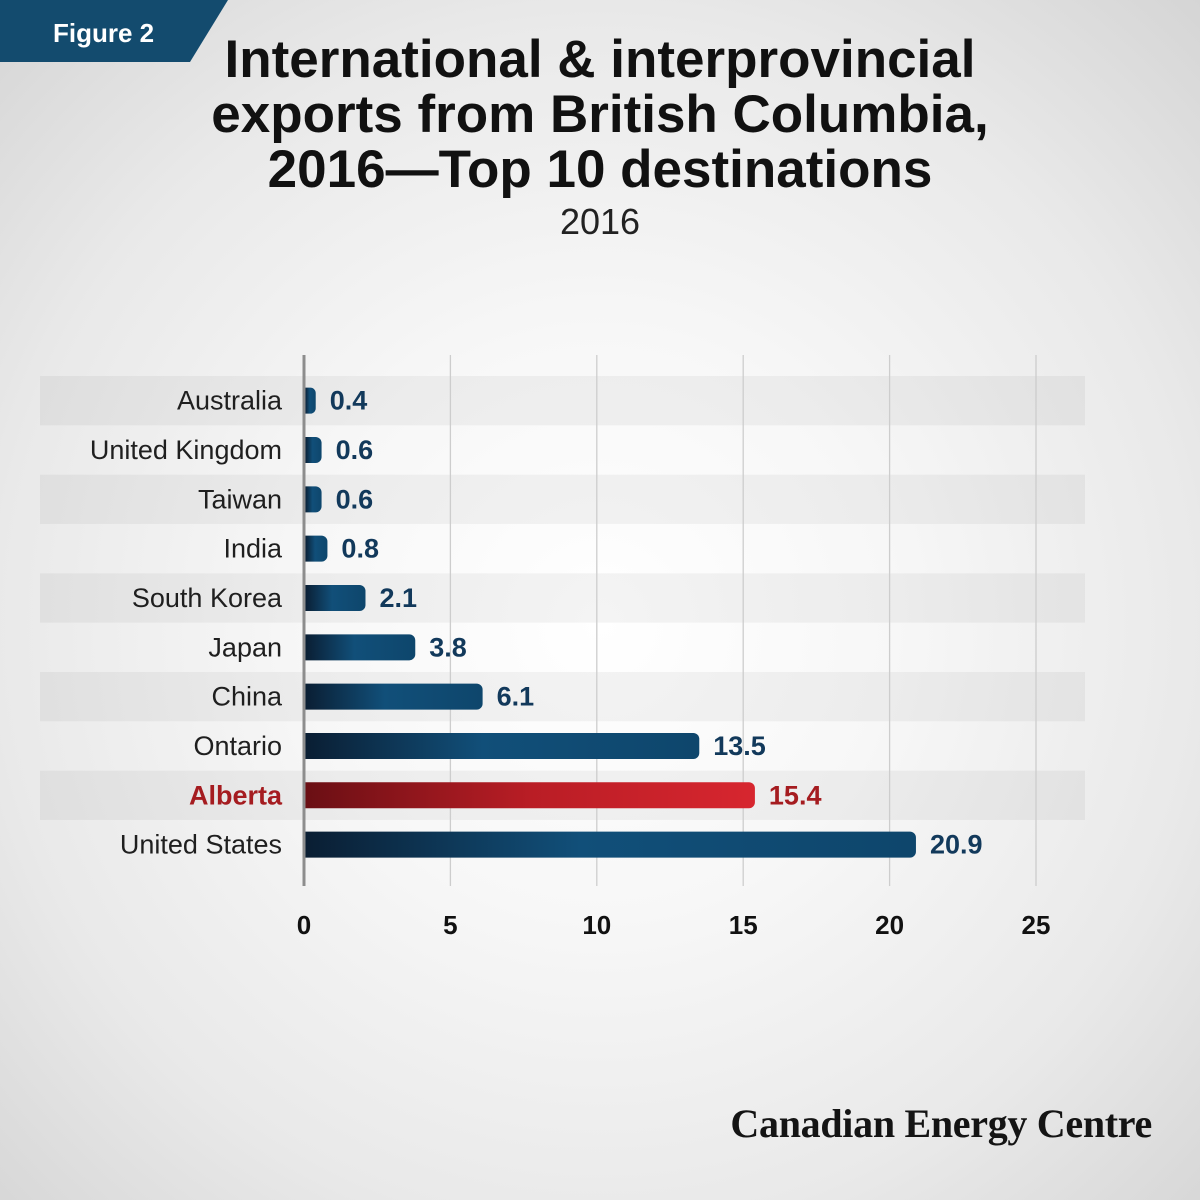 The width and height of the screenshot is (1200, 1200). What do you see at coordinates (313, 449) in the screenshot?
I see `bar-united-kingdom` at bounding box center [313, 449].